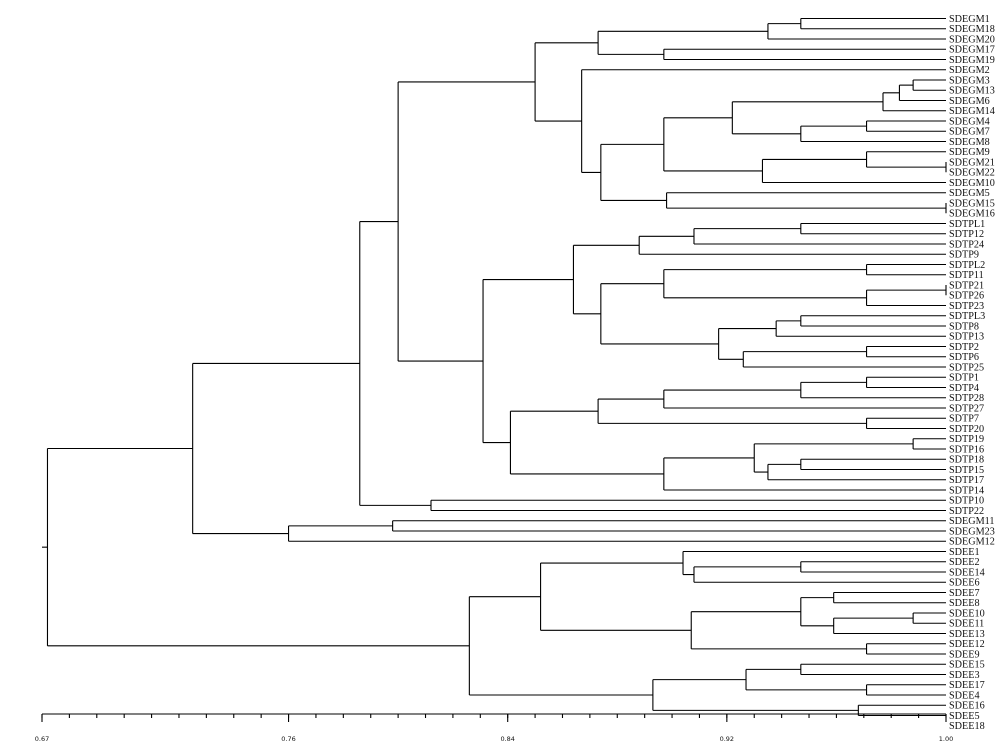  Describe the element at coordinates (972, 162) in the screenshot. I see `leaf-label: SDEGM21` at that location.